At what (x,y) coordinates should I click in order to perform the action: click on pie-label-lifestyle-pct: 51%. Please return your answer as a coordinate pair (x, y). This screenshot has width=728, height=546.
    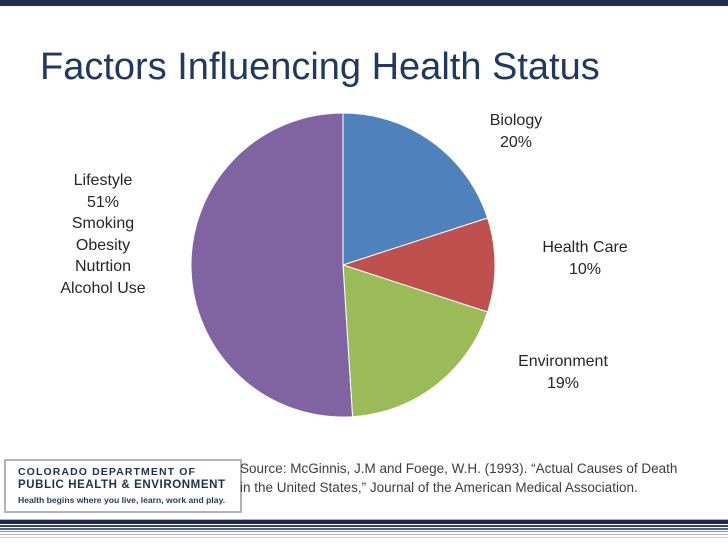
    Looking at the image, I should click on (103, 202).